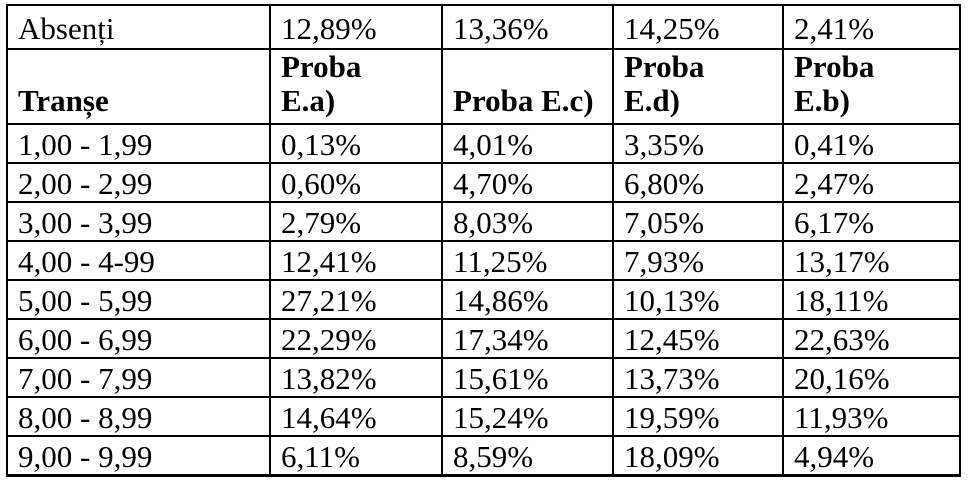  I want to click on range-cell: 1,00 - 1,99, so click(138, 143).